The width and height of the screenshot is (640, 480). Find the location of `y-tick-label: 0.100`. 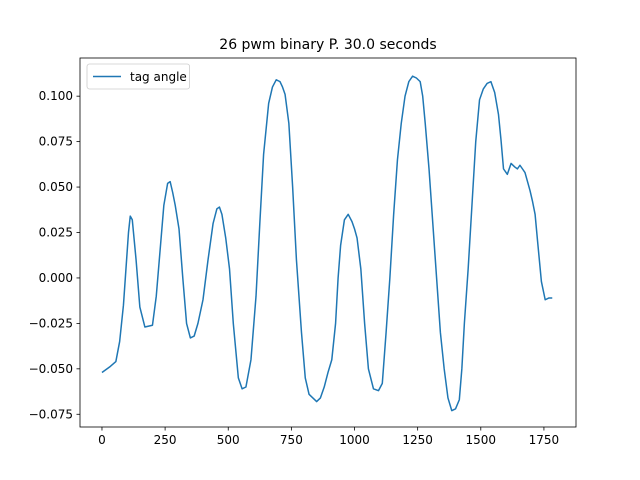

y-tick-label: 0.100 is located at coordinates (56, 96).